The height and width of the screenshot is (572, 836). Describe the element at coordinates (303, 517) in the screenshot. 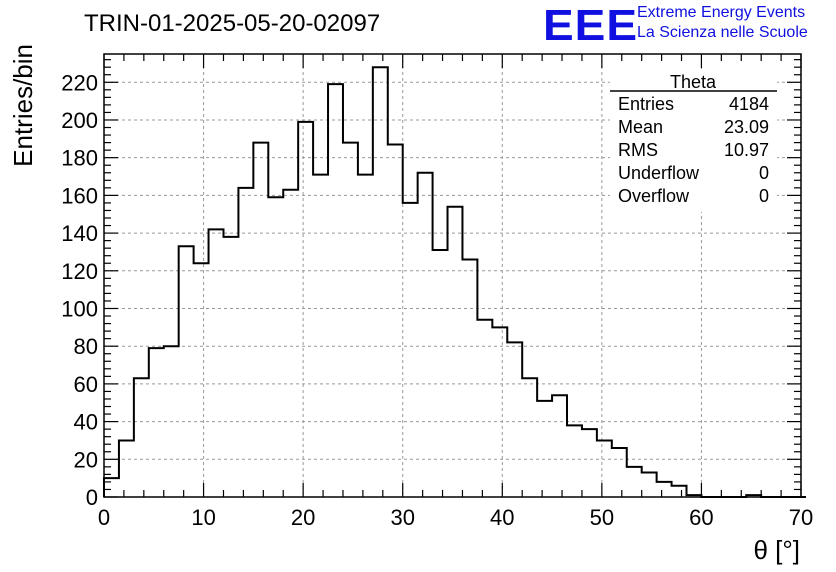

I see `x-tick-label: 20` at that location.